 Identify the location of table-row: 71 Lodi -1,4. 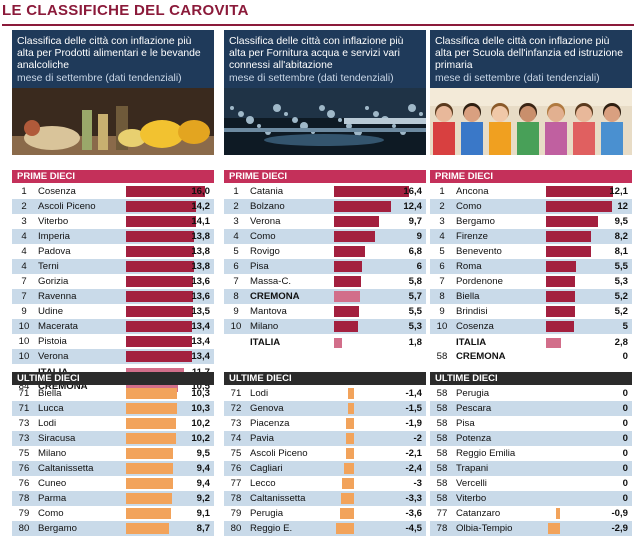
(325, 393).